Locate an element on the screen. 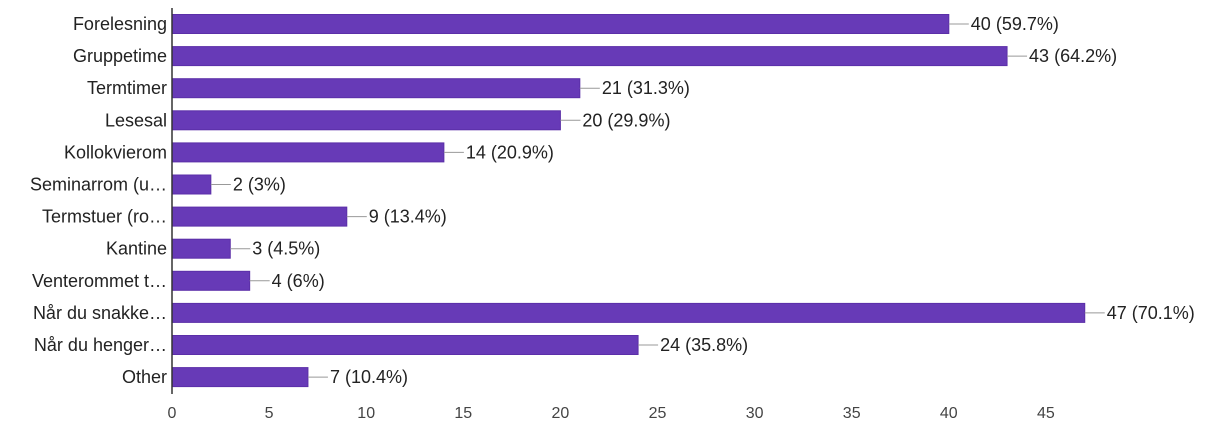  category-label: Lesesal is located at coordinates (136, 120).